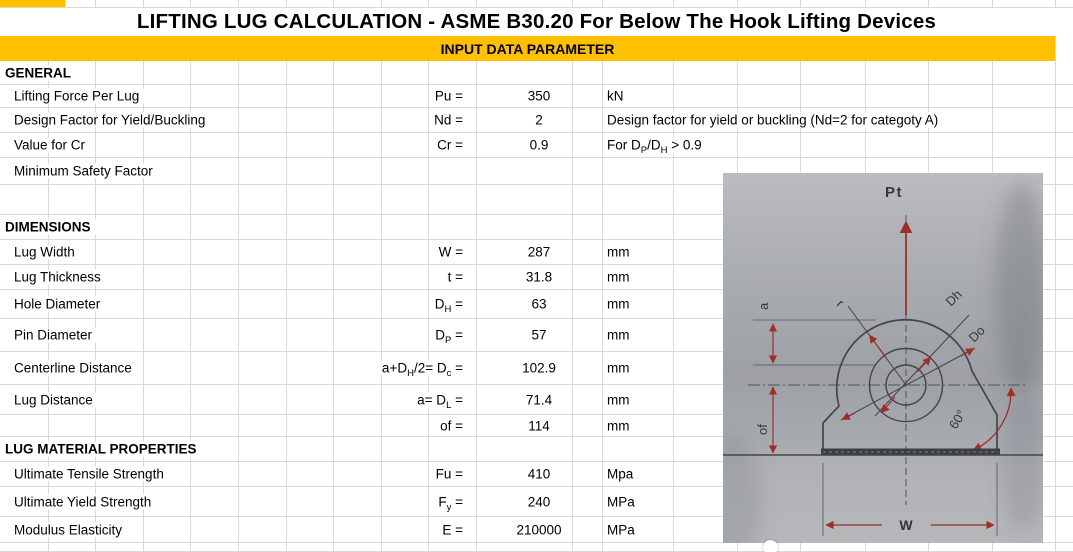  What do you see at coordinates (539, 501) in the screenshot?
I see `value-cell: 240` at bounding box center [539, 501].